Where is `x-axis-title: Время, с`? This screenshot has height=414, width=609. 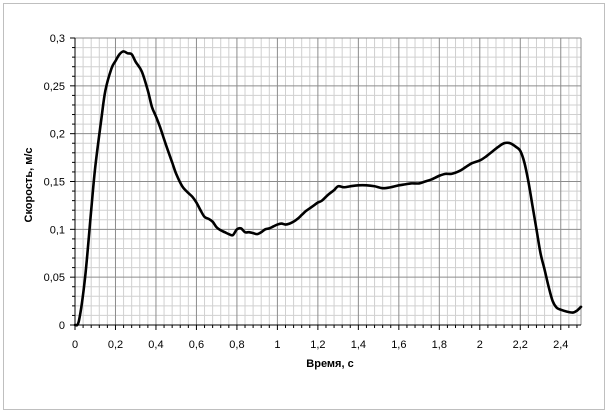
x-axis-title: Время, с is located at coordinates (329, 364).